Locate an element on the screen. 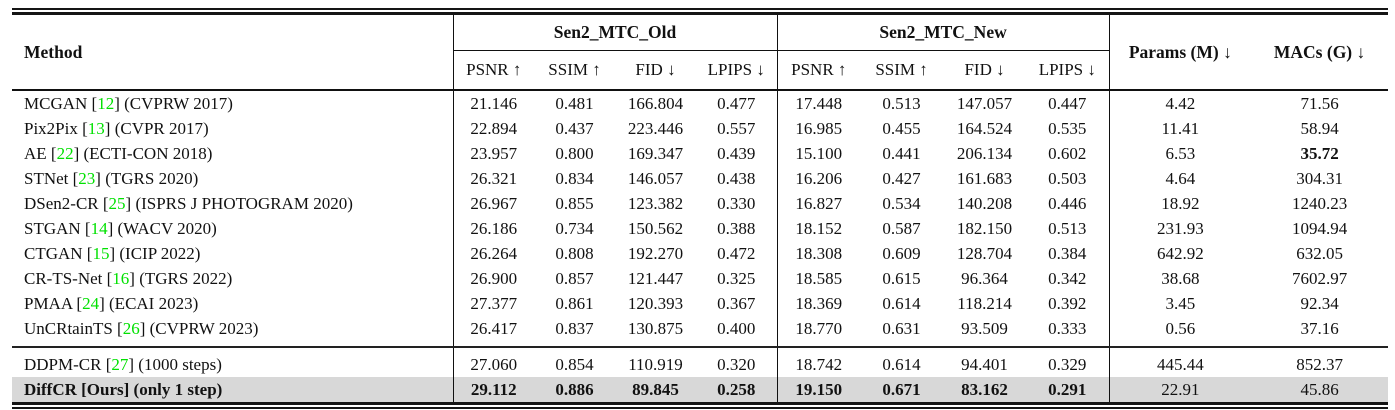 This screenshot has height=410, width=1395. column-group-sen2-mtc-new: Sen2_MTC_New is located at coordinates (943, 33).